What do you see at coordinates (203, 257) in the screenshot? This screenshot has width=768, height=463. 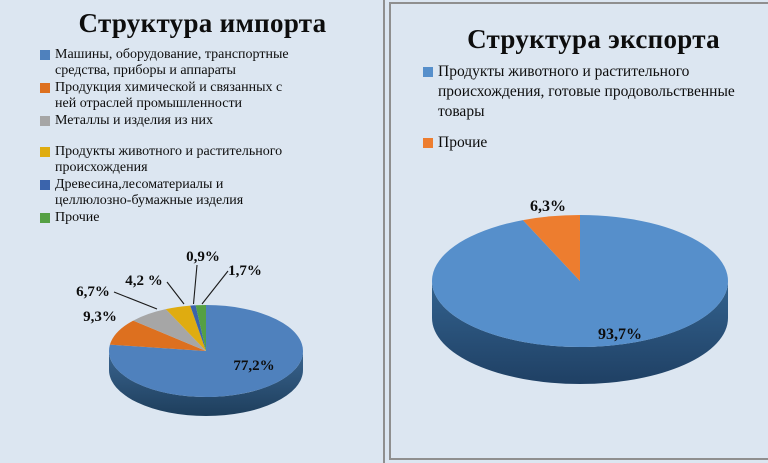 I see `pie-slice-value-label: 0,9%` at bounding box center [203, 257].